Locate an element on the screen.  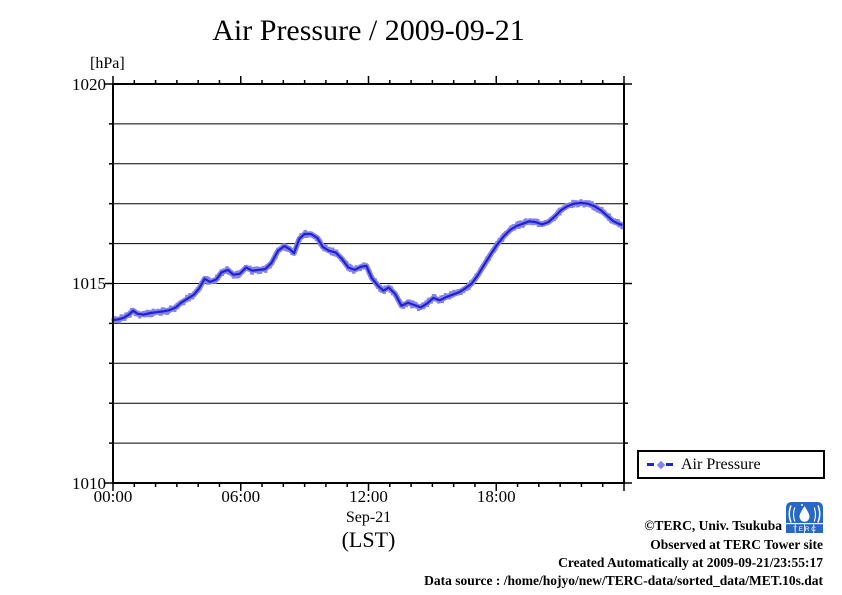
pressure-line is located at coordinates (367, 261).